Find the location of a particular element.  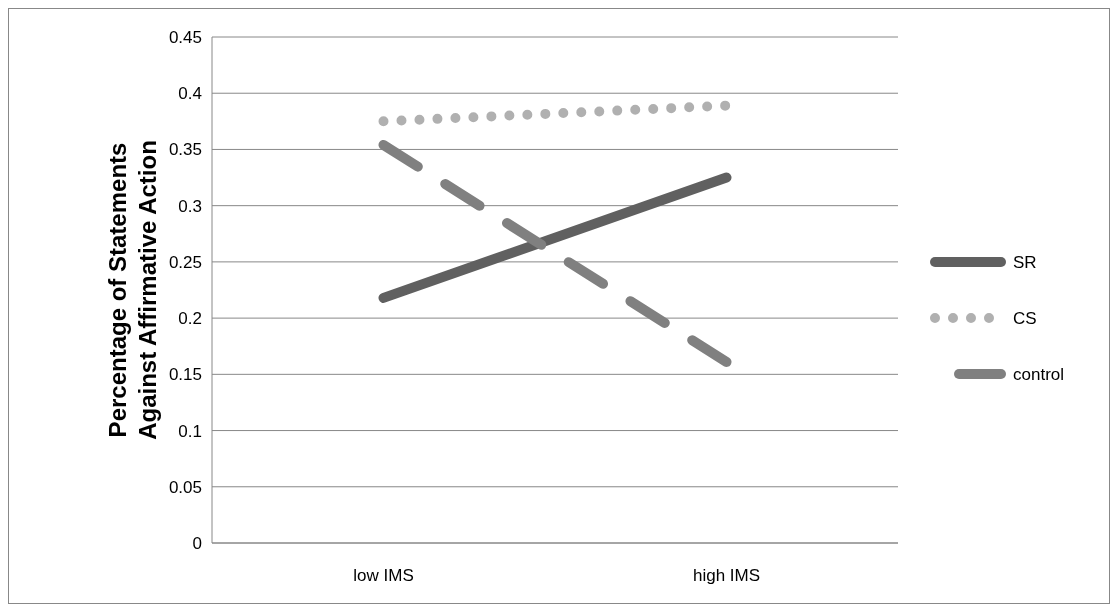

legend-label: CS is located at coordinates (1025, 318).